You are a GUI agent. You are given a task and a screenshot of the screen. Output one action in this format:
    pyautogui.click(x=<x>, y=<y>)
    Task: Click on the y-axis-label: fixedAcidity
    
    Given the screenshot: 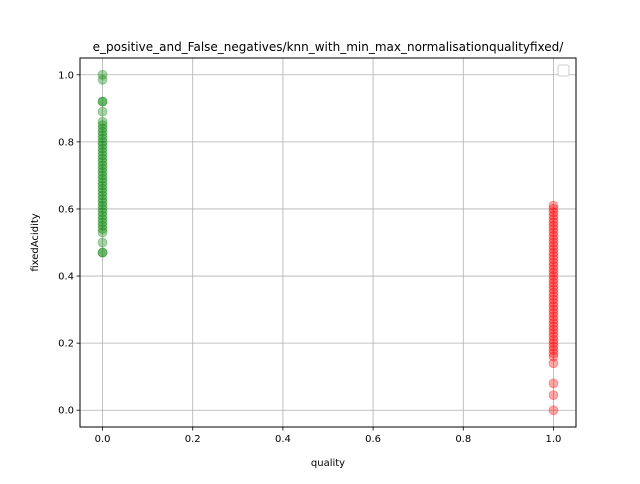 What is the action you would take?
    pyautogui.click(x=35, y=242)
    